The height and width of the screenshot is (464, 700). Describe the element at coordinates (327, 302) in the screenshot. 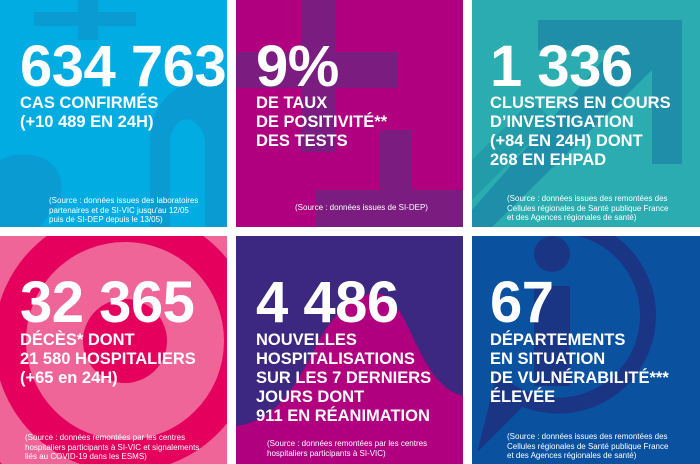

I see `hospitalisations-value: 4 486` at that location.